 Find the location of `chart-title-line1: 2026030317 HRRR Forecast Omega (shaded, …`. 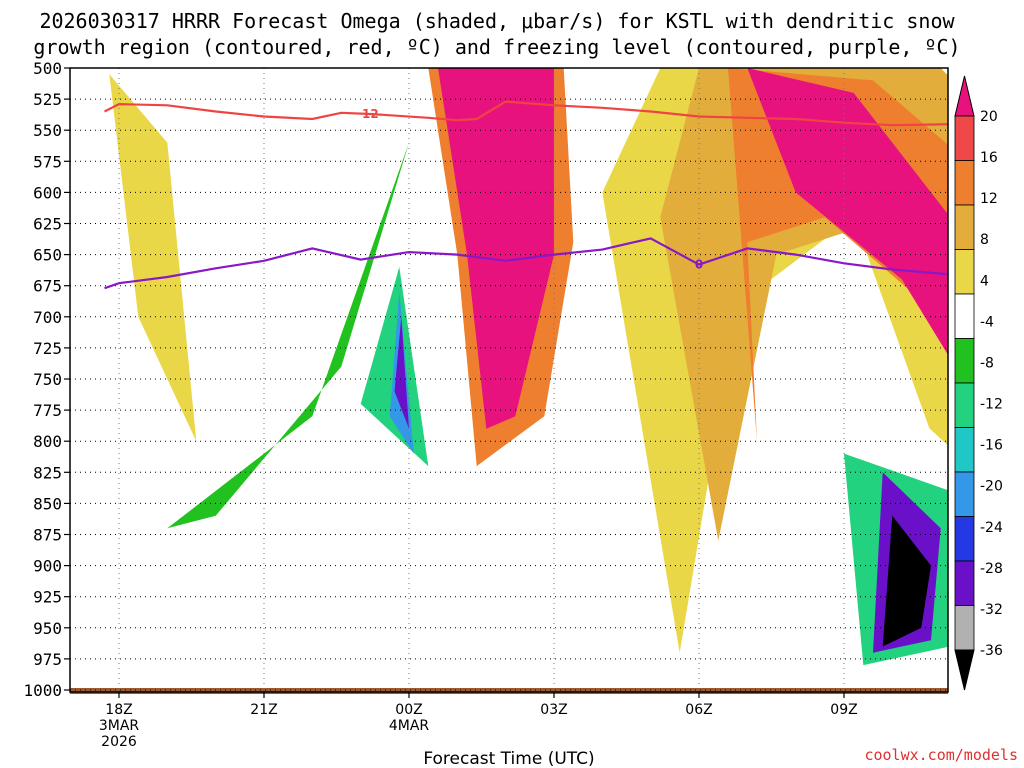

chart-title-line1: 2026030317 HRRR Forecast Omega (shaded, … is located at coordinates (497, 21).